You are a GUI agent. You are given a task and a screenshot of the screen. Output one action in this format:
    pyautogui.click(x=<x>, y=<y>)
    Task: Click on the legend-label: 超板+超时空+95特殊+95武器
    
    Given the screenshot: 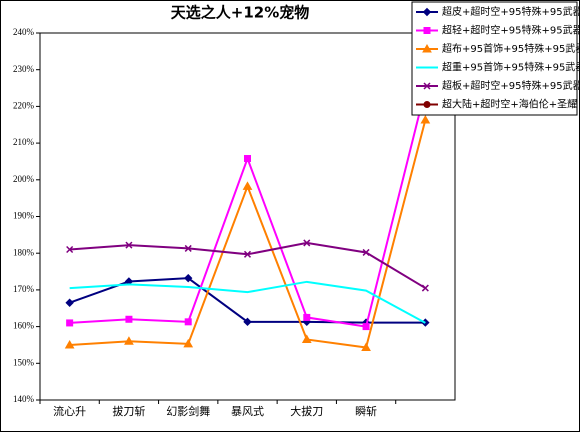 What is the action you would take?
    pyautogui.click(x=511, y=85)
    